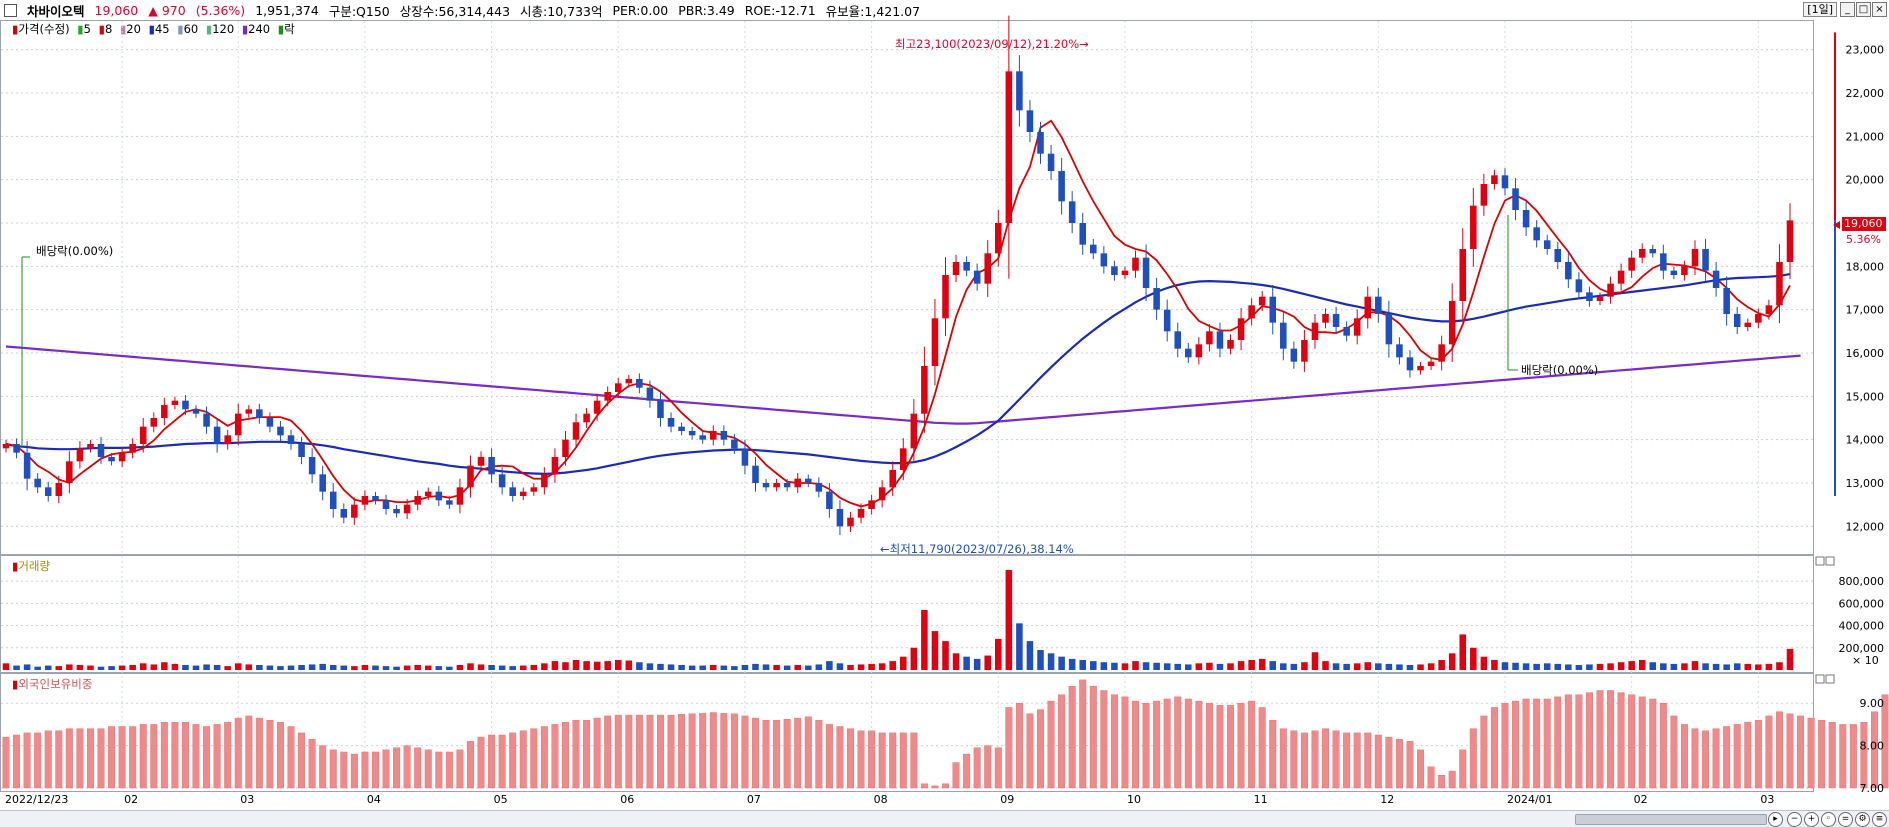 The height and width of the screenshot is (827, 1889). Describe the element at coordinates (1864, 224) in the screenshot. I see `last-price-box` at that location.